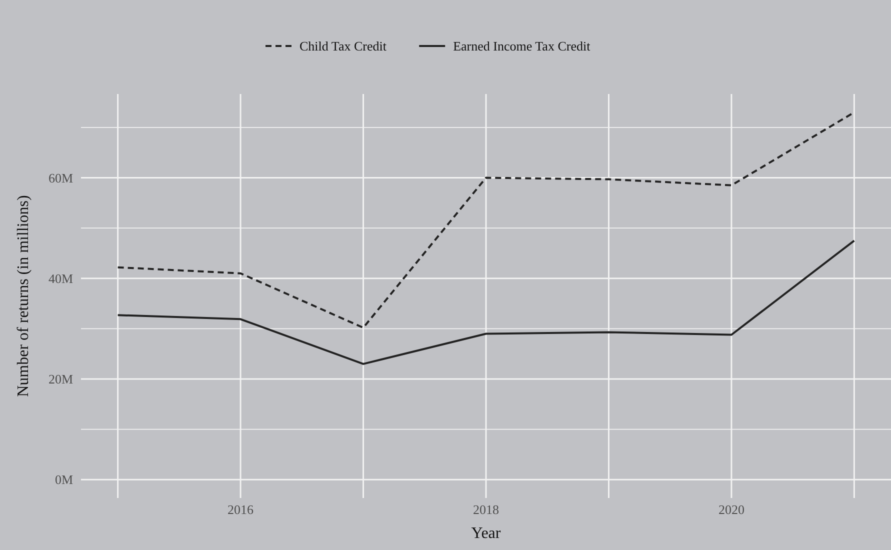  I want to click on legend-label: Child Tax Credit, so click(343, 46).